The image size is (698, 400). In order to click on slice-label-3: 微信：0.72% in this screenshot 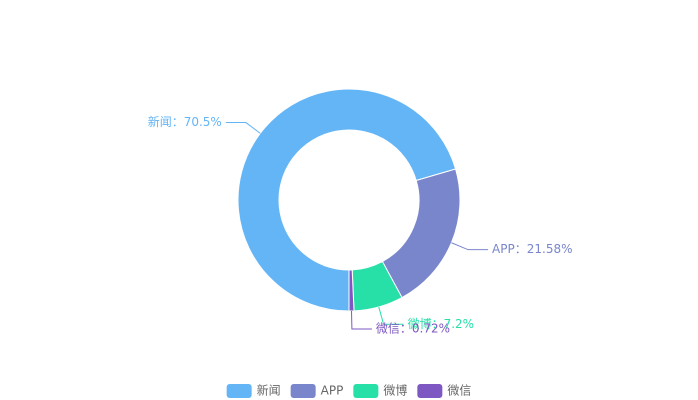, I will do `click(413, 328)`.